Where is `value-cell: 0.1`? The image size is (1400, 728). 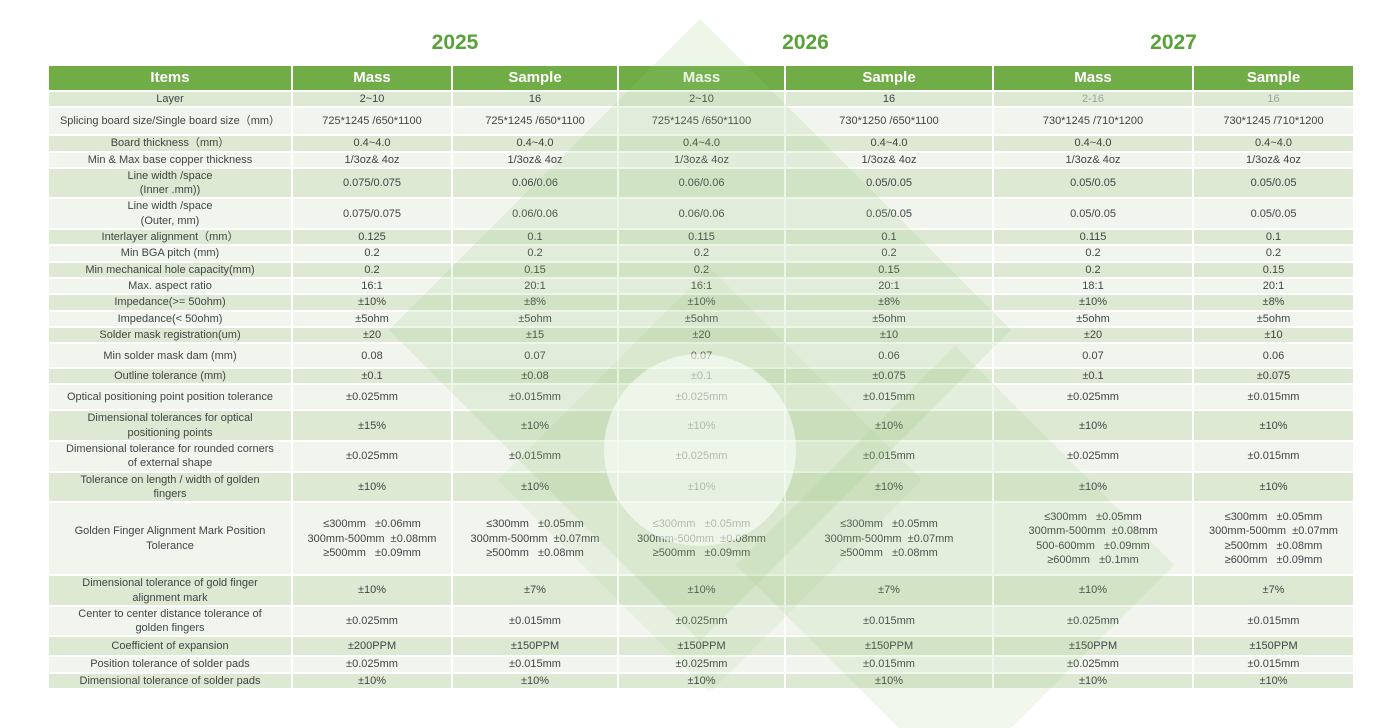
value-cell: 0.1 is located at coordinates (889, 237).